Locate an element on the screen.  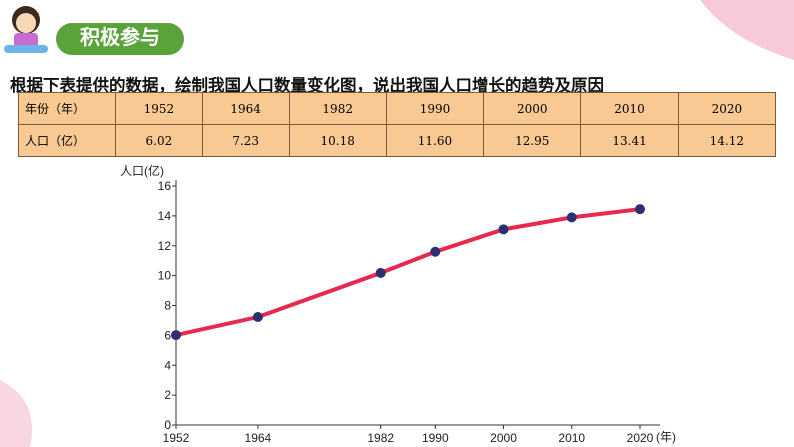
table-cell: 1982 is located at coordinates (337, 108).